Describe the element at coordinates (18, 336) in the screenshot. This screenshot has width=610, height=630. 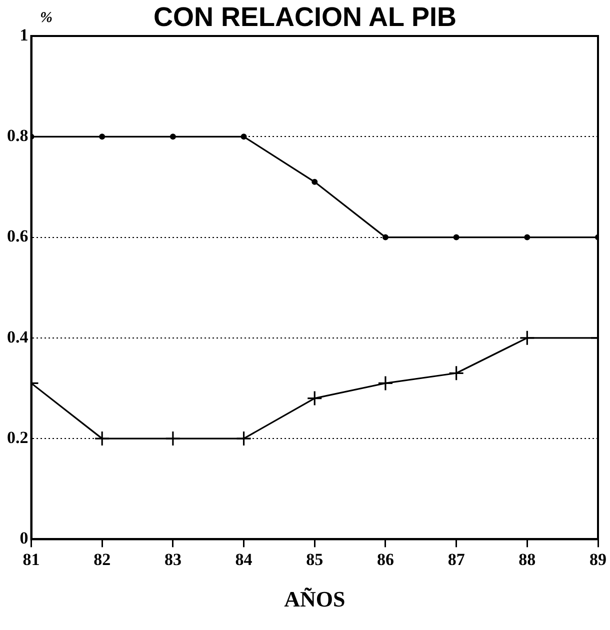
I see `y-tick-label: 0.4` at that location.